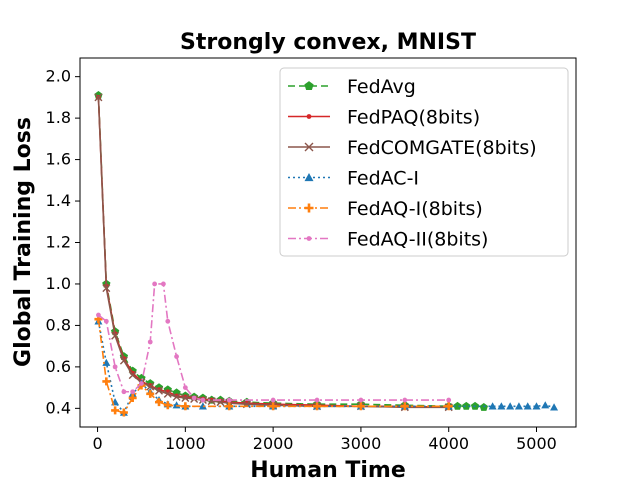  I want to click on legend-label: FedAQ-II(8bits), so click(417, 240).